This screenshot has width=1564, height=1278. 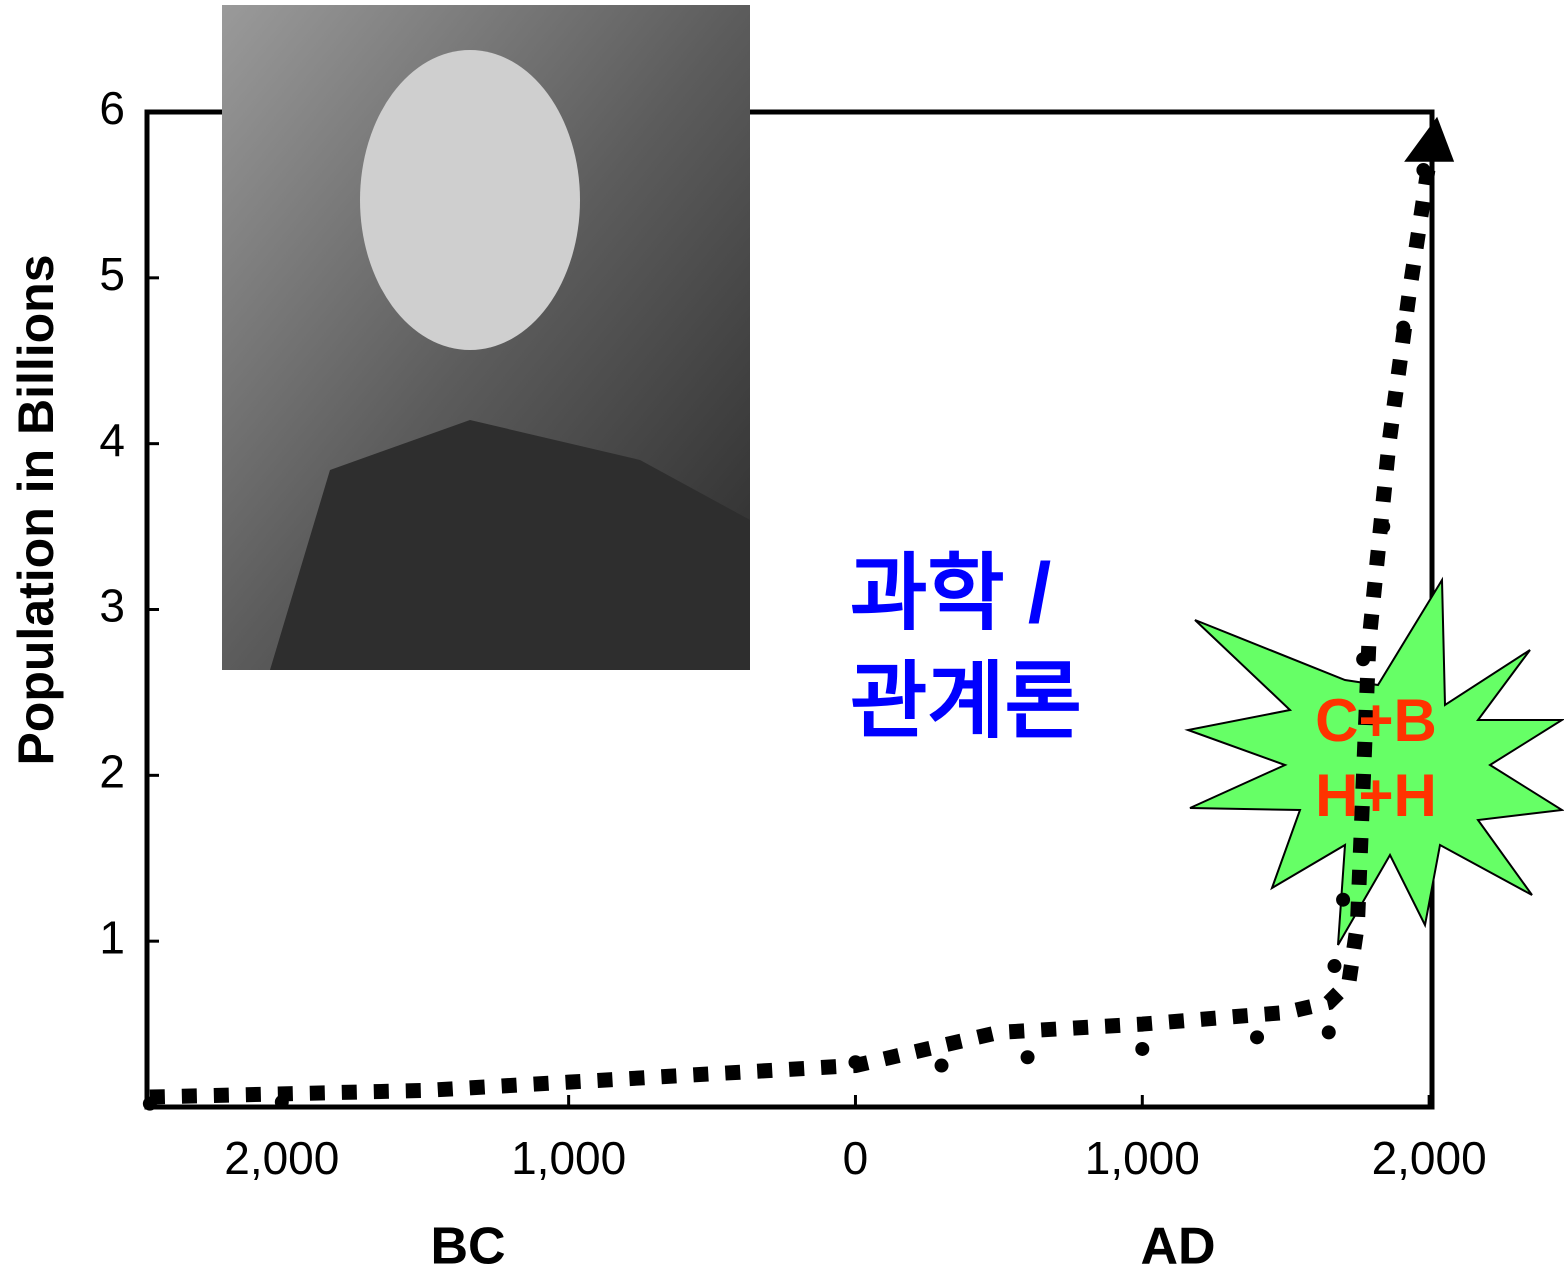 What do you see at coordinates (470, 200) in the screenshot?
I see `photo-face` at bounding box center [470, 200].